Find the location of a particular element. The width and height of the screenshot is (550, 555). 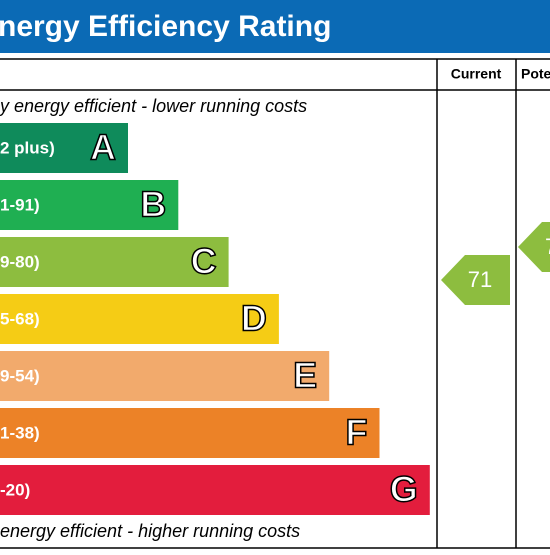

band-range: -20) is located at coordinates (15, 489).